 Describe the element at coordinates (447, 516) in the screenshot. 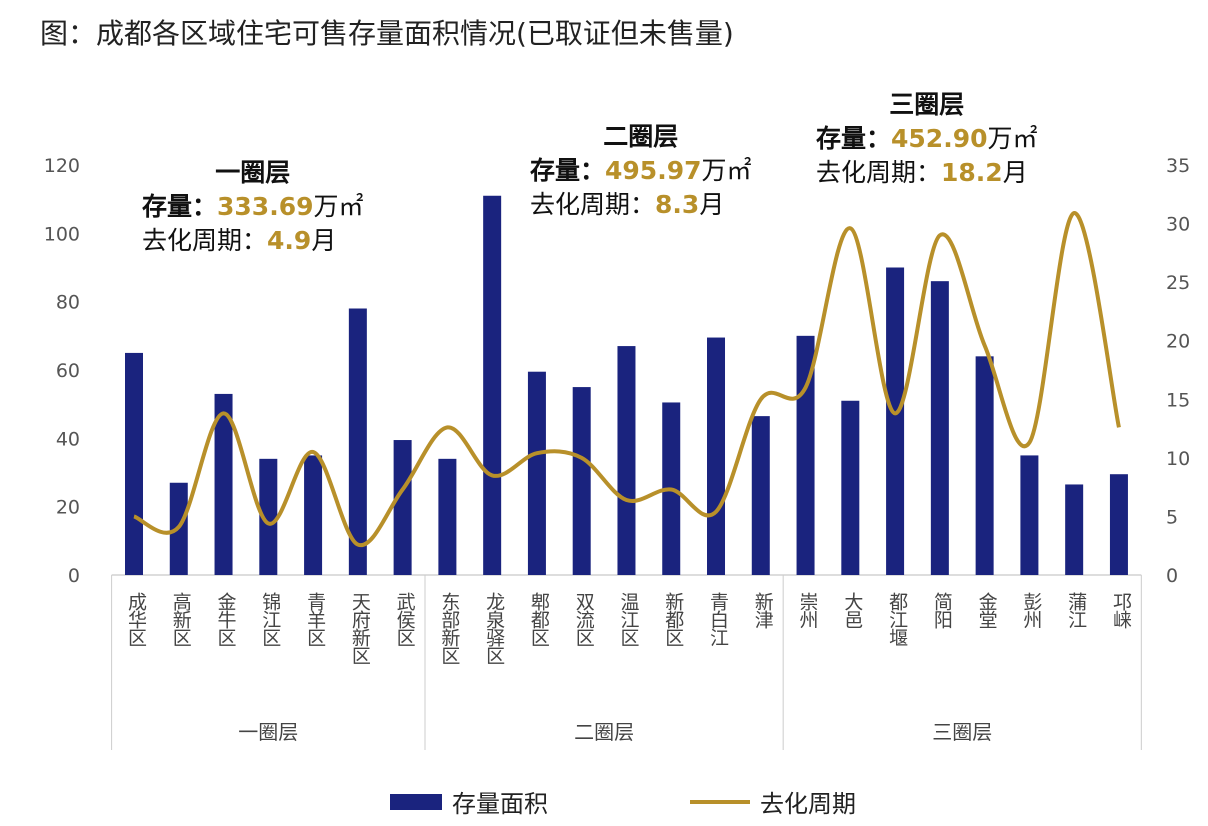

I see `bar-东部新区` at that location.